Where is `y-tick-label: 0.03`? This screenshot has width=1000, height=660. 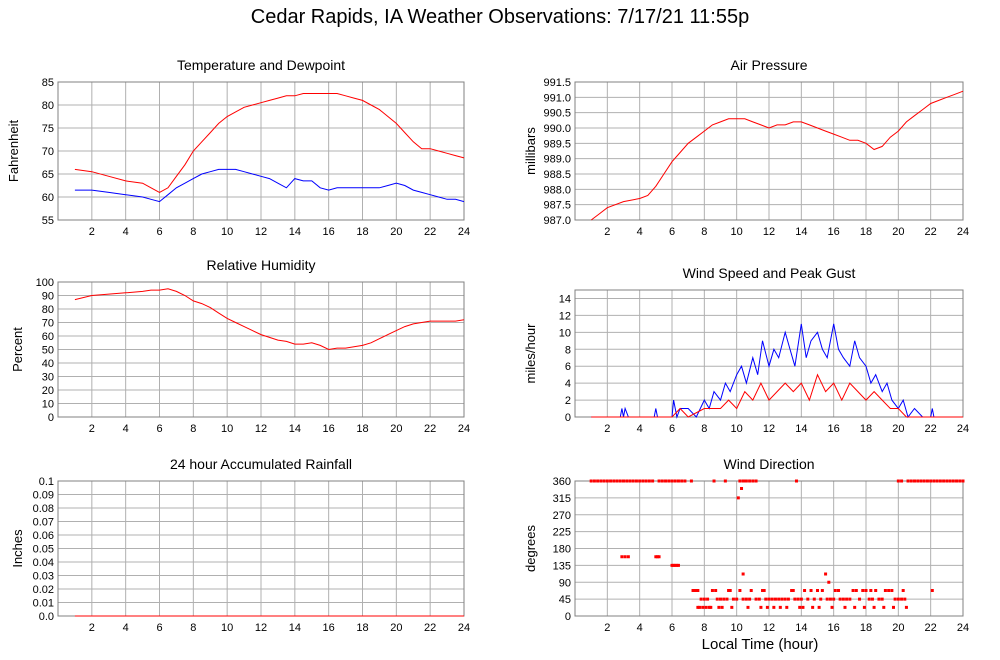
y-tick-label: 0.03 is located at coordinates (43, 577).